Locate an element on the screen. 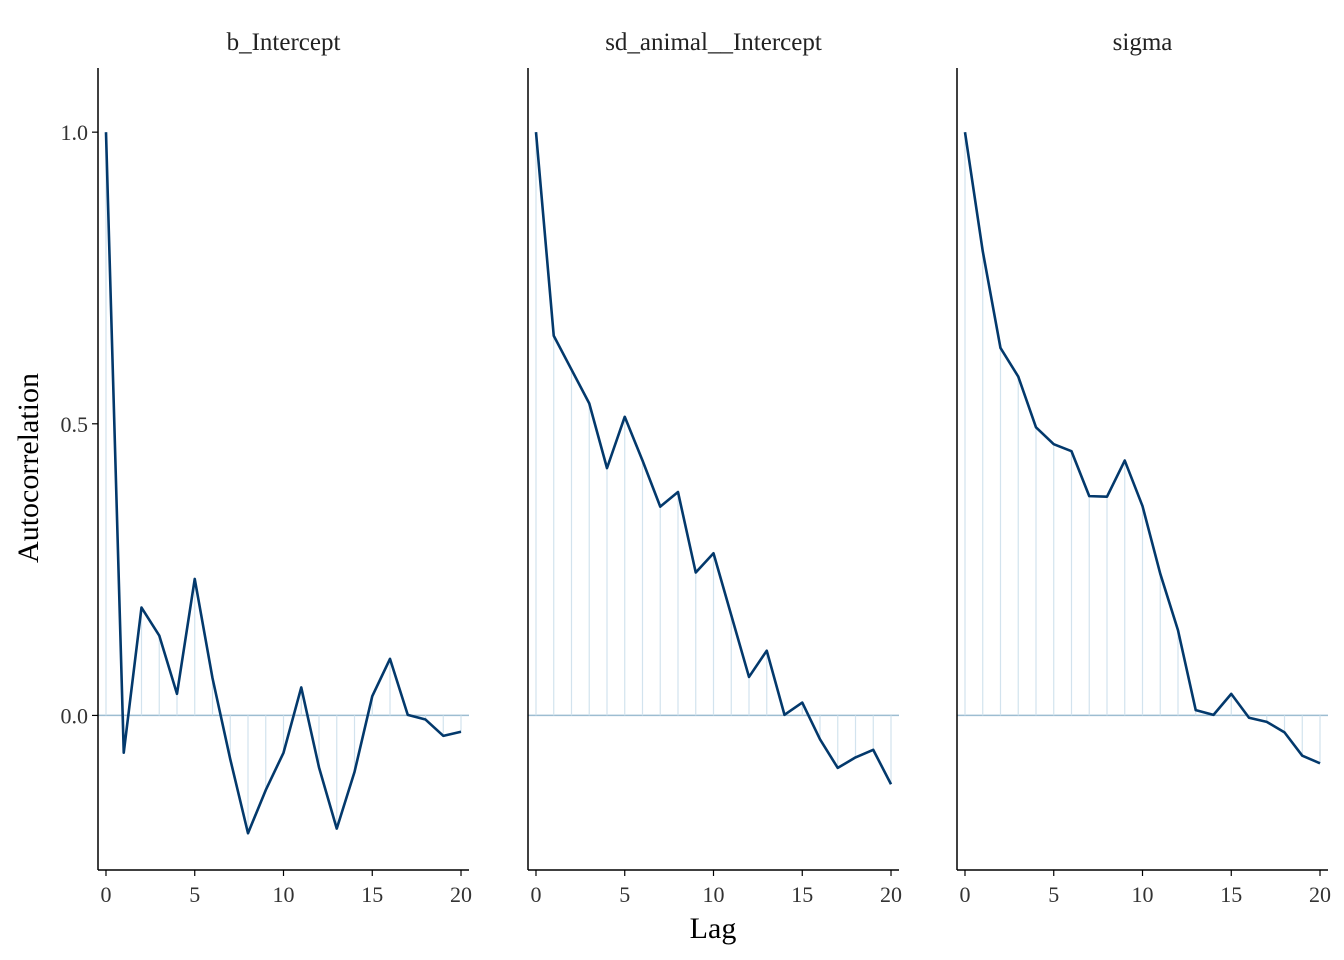  y-tick-label: 0.0 is located at coordinates (75, 715).